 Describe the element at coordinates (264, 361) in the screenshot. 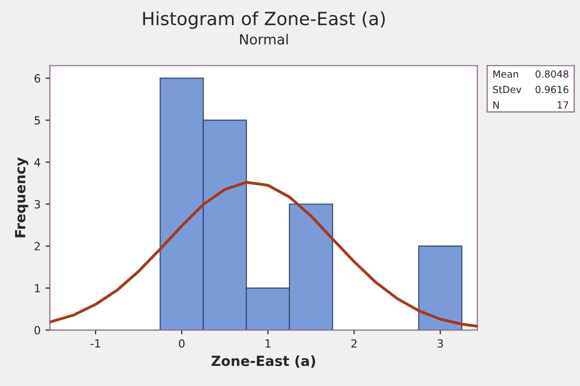

I see `x-axis-title: Zone-East (a)` at that location.